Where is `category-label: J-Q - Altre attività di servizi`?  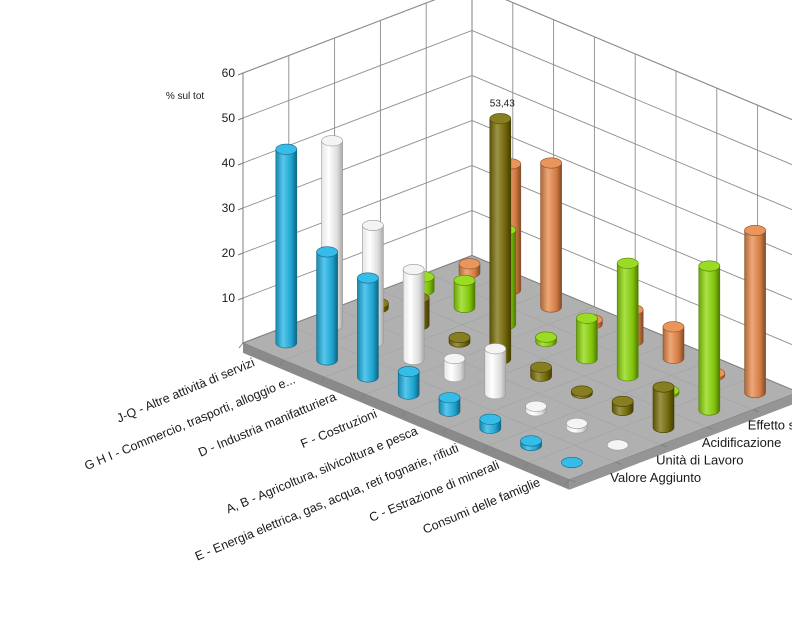
category-label: J-Q - Altre attività di servizi is located at coordinates (186, 390).